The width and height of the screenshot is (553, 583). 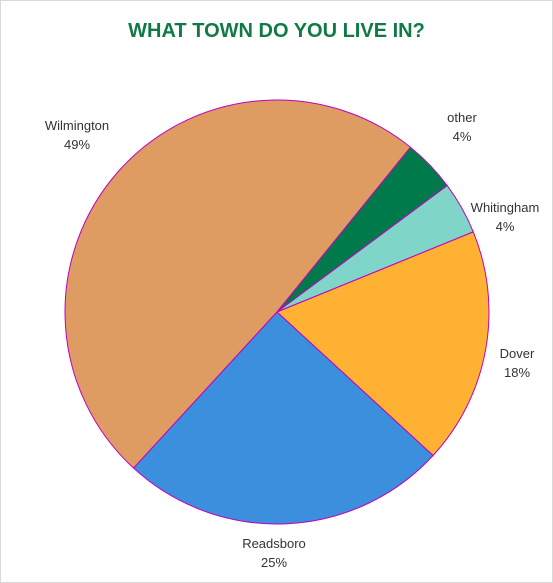 I want to click on slice-category-label: Dover, so click(x=517, y=353).